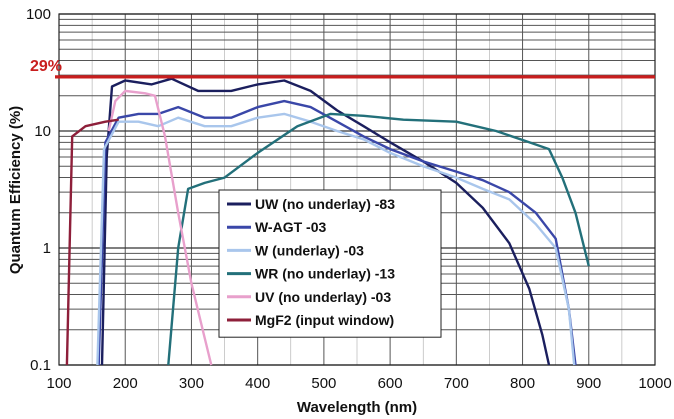 This screenshot has height=419, width=674. What do you see at coordinates (58, 383) in the screenshot?
I see `x-tick-label: 100` at bounding box center [58, 383].